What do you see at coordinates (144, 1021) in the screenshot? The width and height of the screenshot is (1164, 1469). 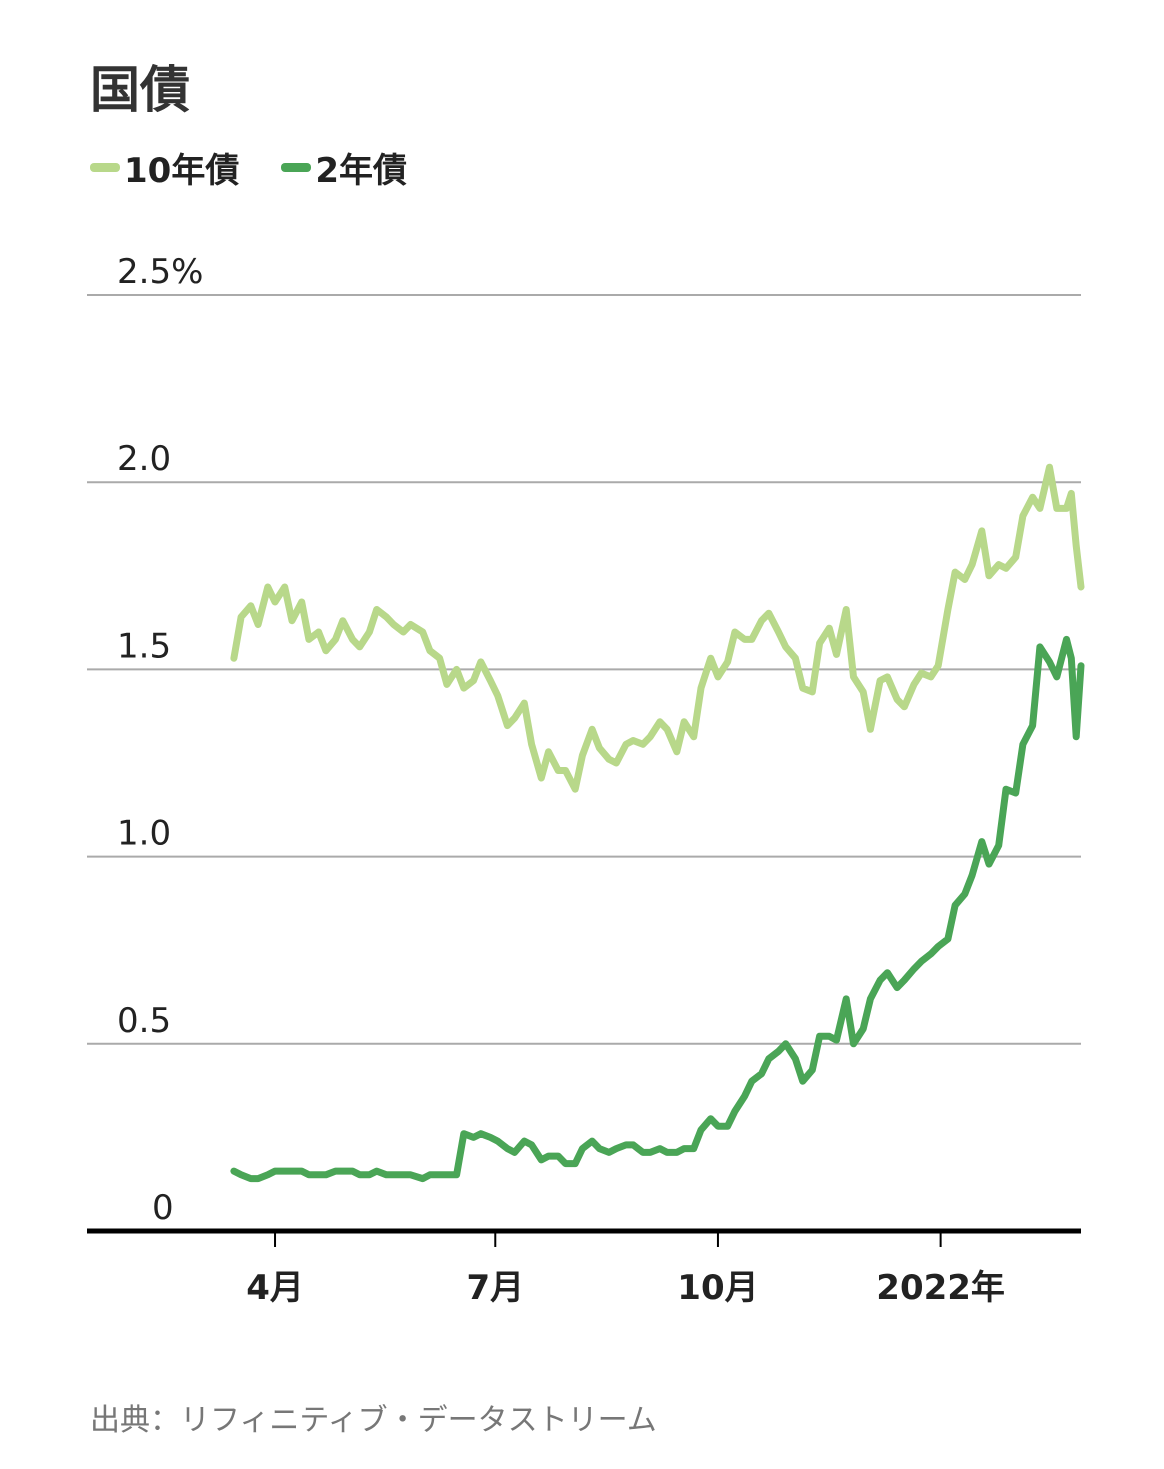 I see `y-tick-label-1: 0.5` at bounding box center [144, 1021].